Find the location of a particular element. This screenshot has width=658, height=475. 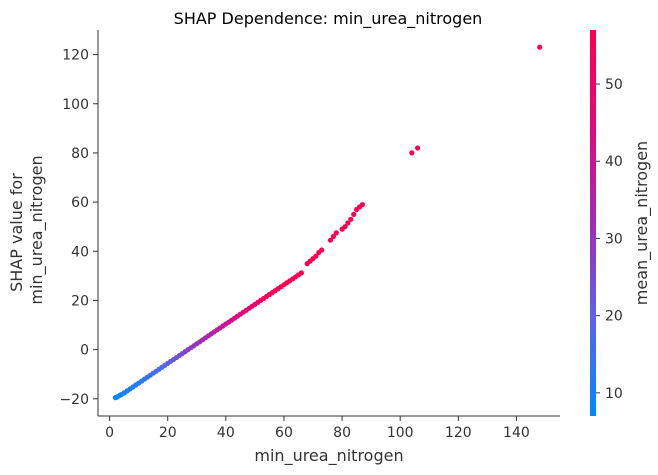

y-axis-label-line-2: min_urea_nitrogen is located at coordinates (37, 229).